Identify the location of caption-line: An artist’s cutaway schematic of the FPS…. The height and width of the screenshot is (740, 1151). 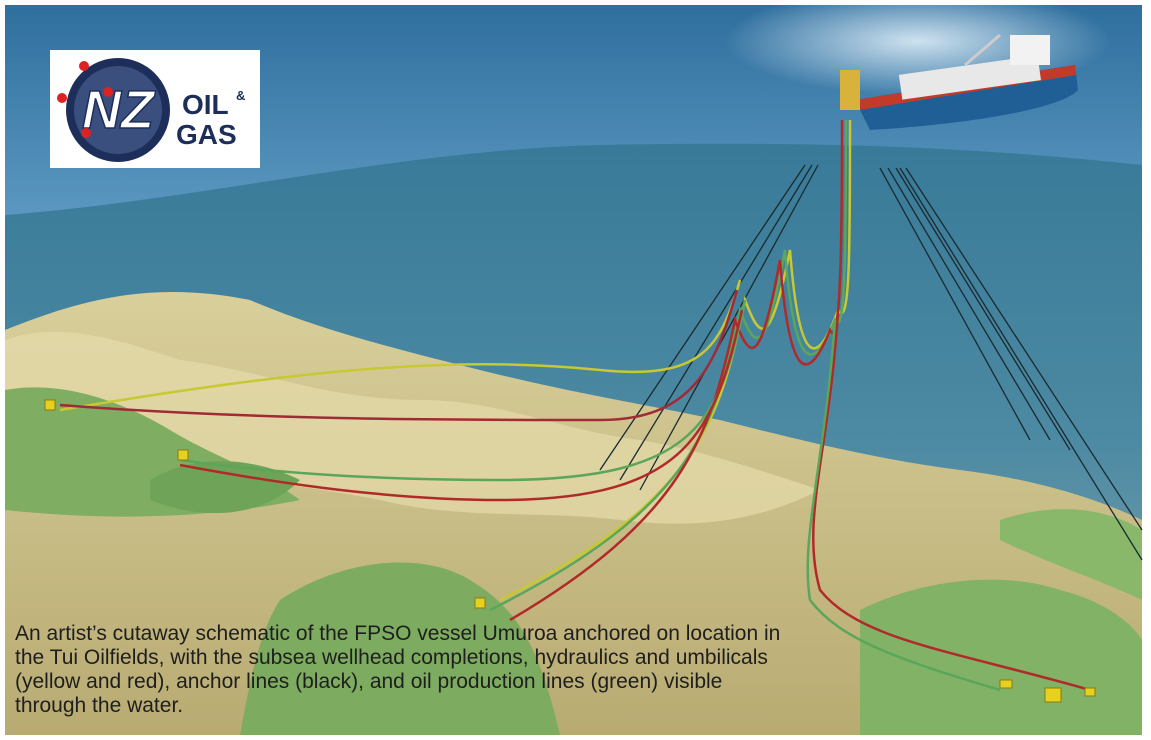
(397, 633).